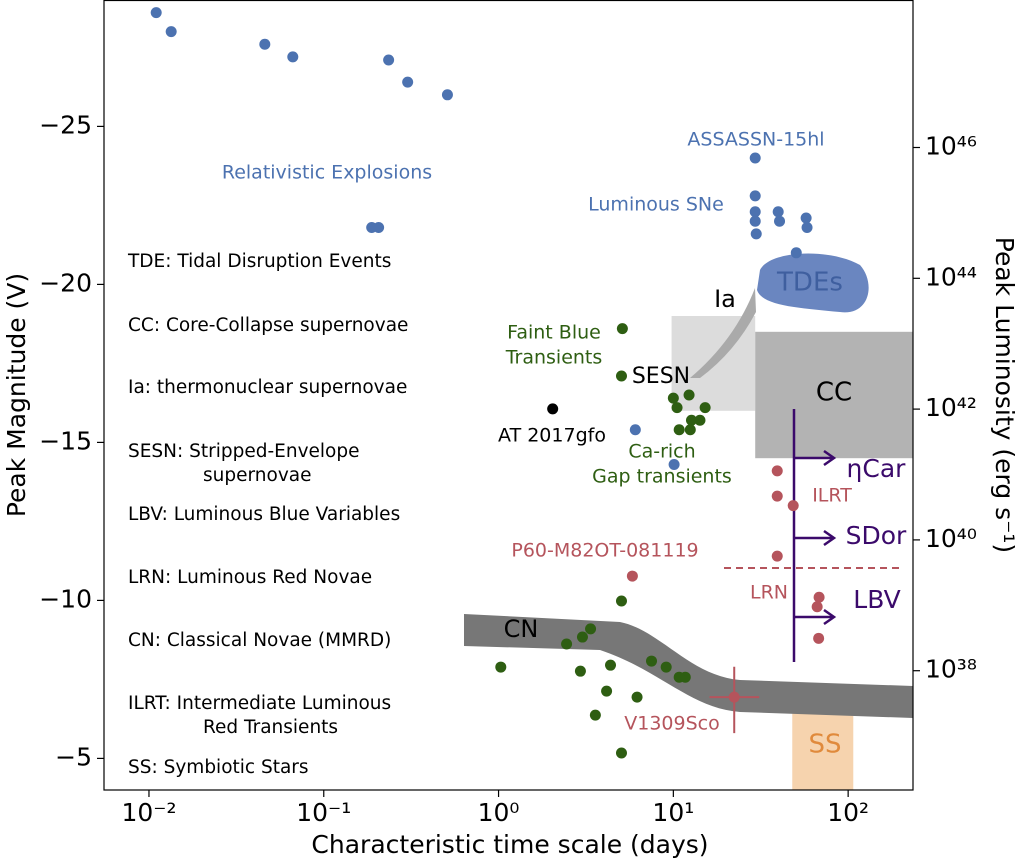 This screenshot has height=863, width=1020. Describe the element at coordinates (267, 387) in the screenshot. I see `note: Ia: thermonuclear supernovae` at that location.